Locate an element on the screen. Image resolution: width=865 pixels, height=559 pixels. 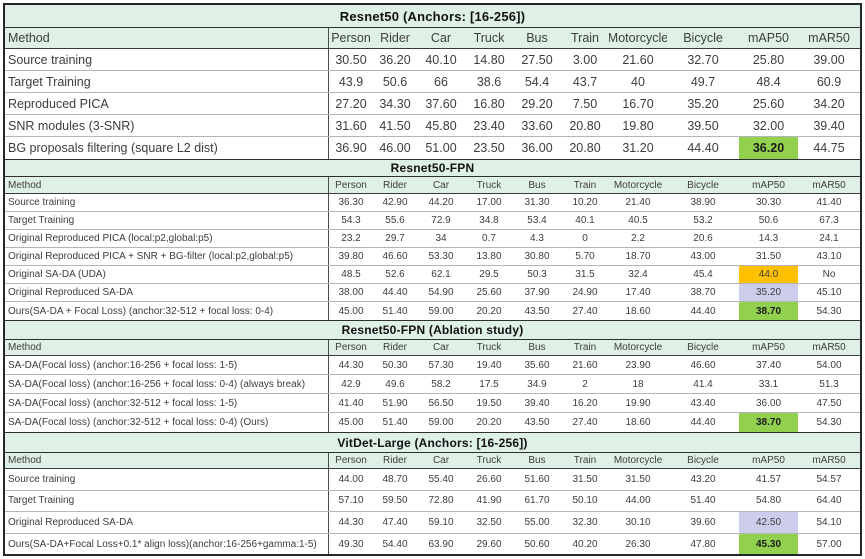
value-cell: 23.2 is located at coordinates (351, 238).